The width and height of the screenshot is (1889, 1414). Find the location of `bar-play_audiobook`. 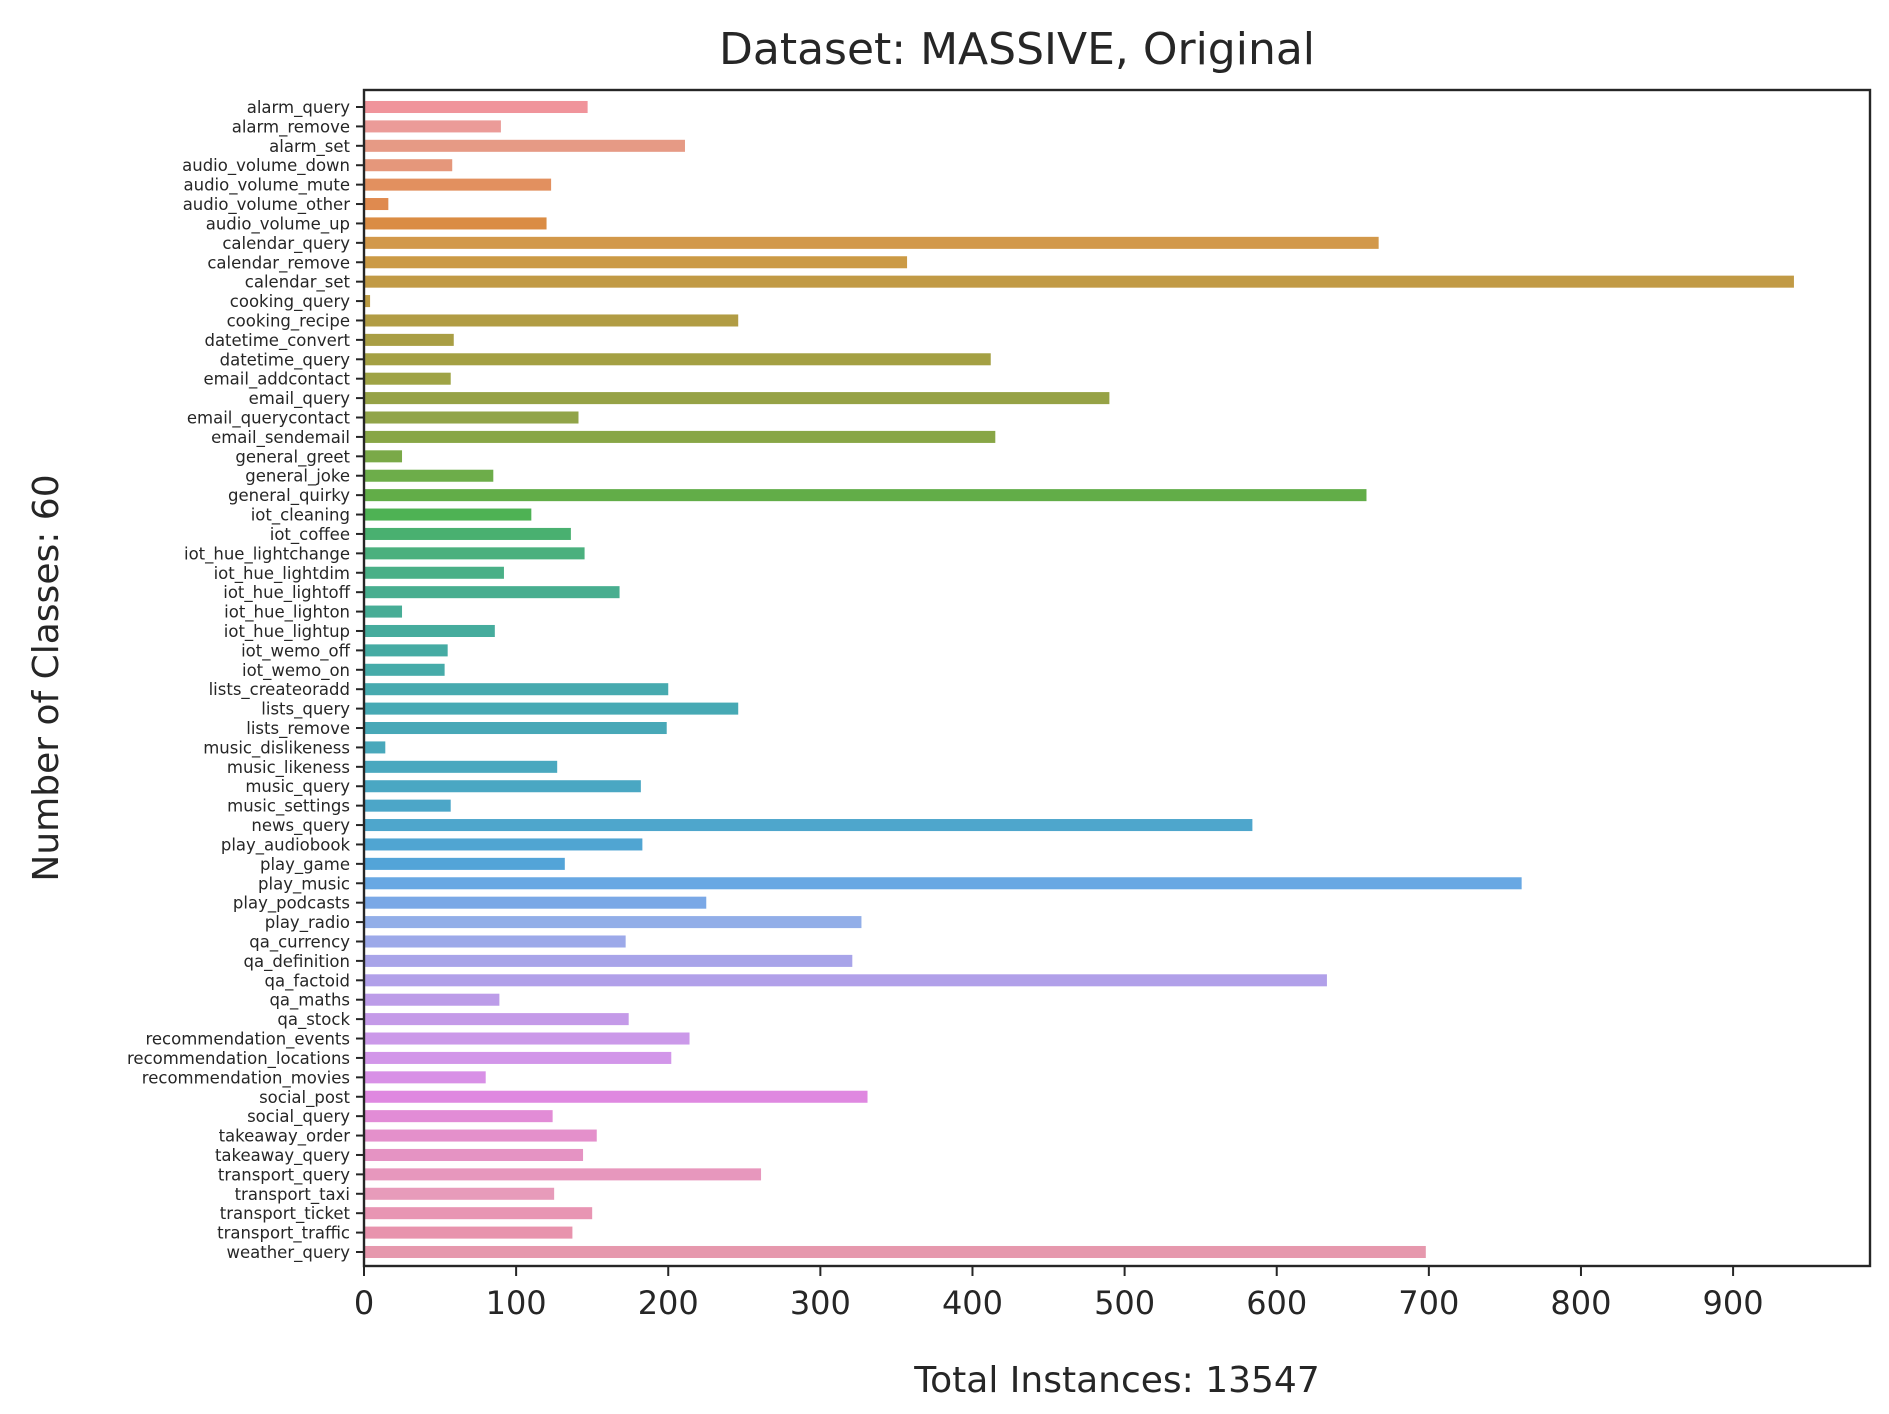

bar-play_audiobook is located at coordinates (503, 844).